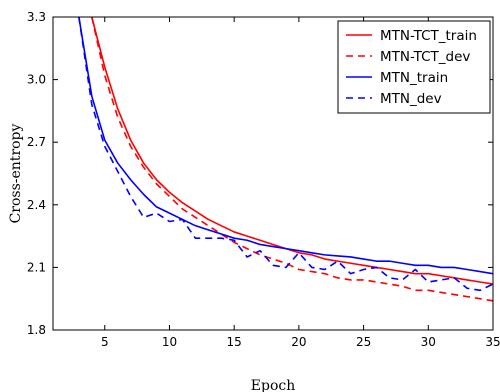  I want to click on x-tick-label: 25, so click(363, 342).